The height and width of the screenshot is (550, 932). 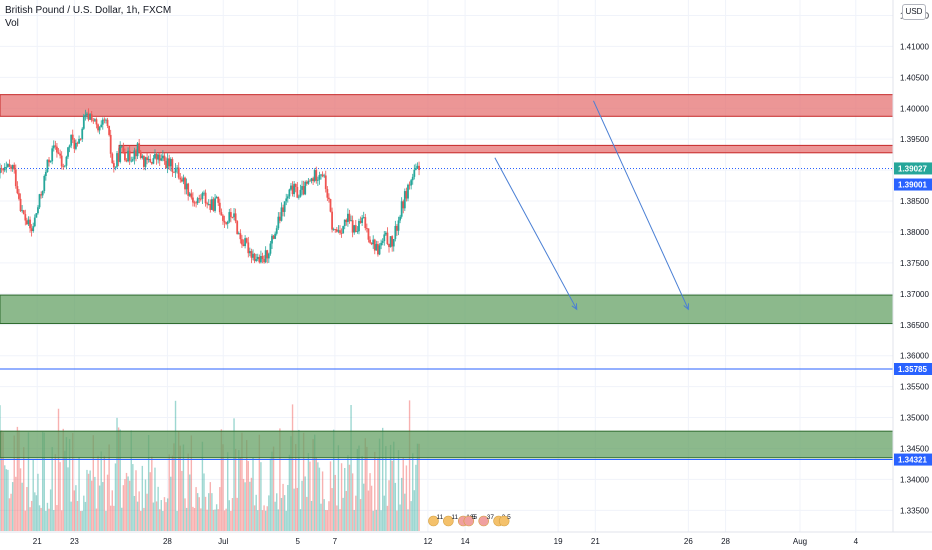 What do you see at coordinates (914, 356) in the screenshot?
I see `price-tick-label: 1.36000` at bounding box center [914, 356].